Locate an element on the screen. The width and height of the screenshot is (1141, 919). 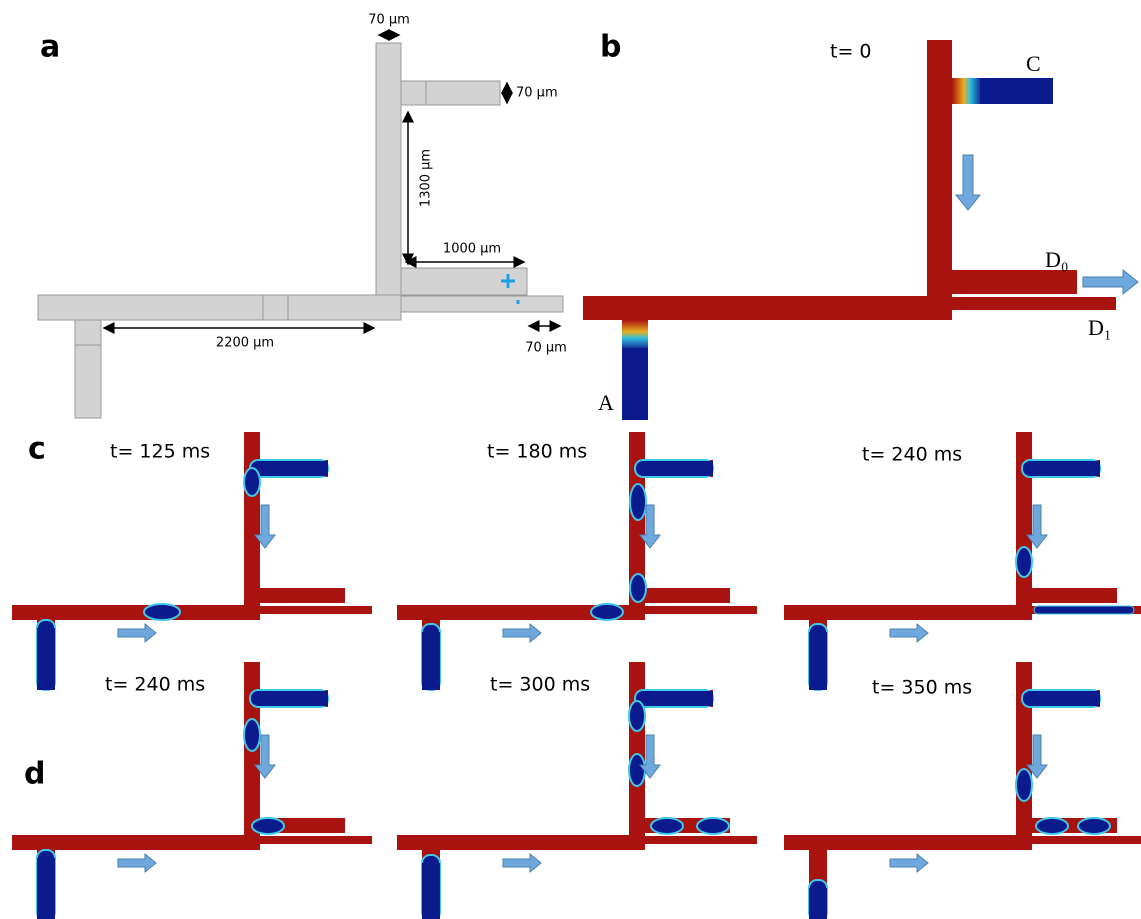
plus-marker is located at coordinates (510, 289).